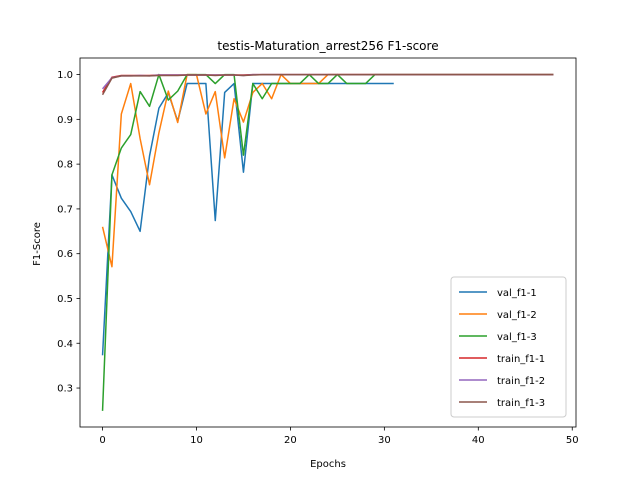  What do you see at coordinates (384, 440) in the screenshot?
I see `x-tick-label: 30` at bounding box center [384, 440].